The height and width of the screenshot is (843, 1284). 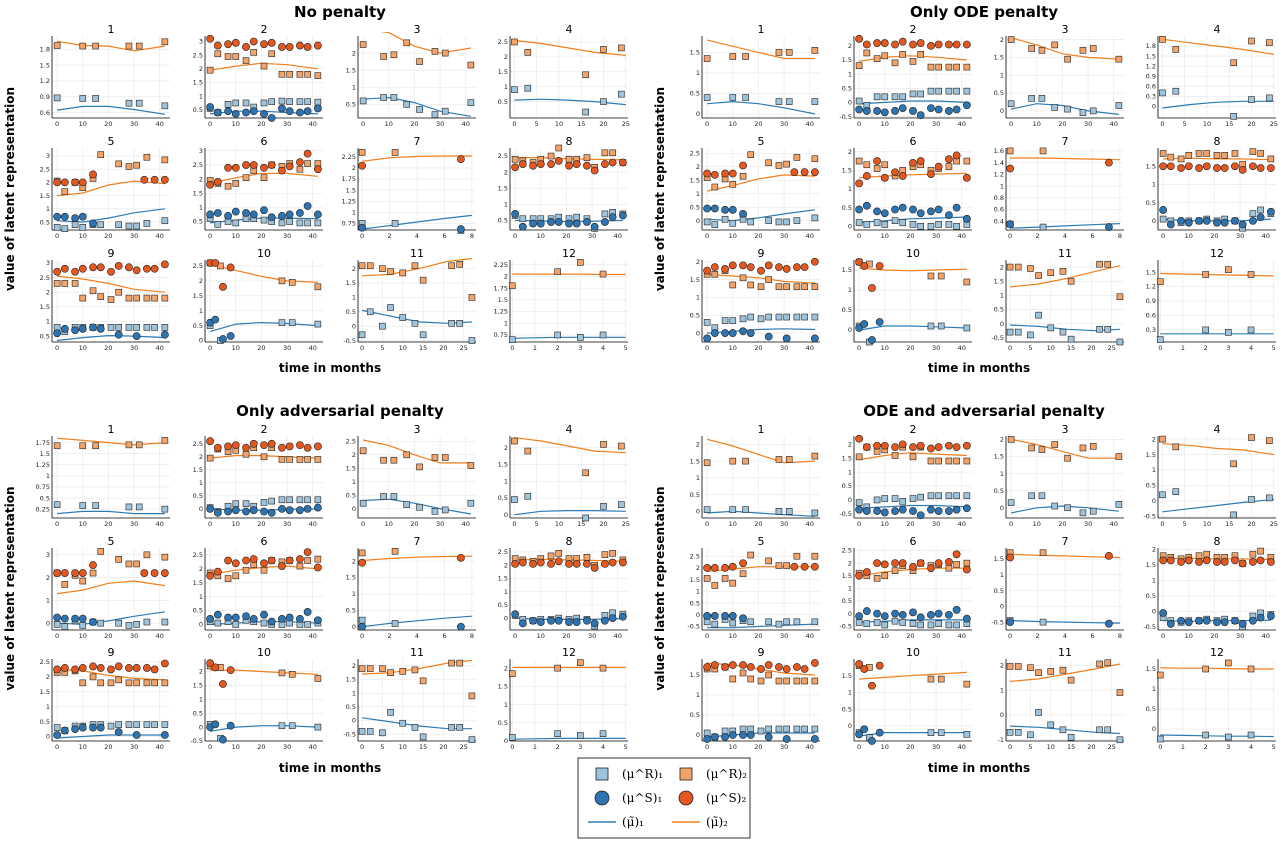 I want to click on x-tick-label: 40, so click(x=810, y=747).